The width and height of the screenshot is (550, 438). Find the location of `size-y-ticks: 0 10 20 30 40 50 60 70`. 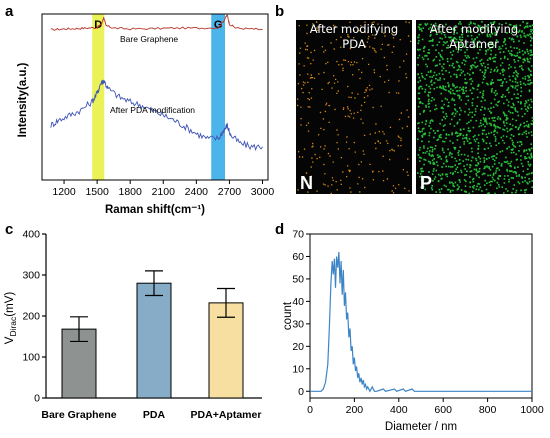

size-y-ticks: 0 10 20 30 40 50 60 70 is located at coordinates (301, 313).